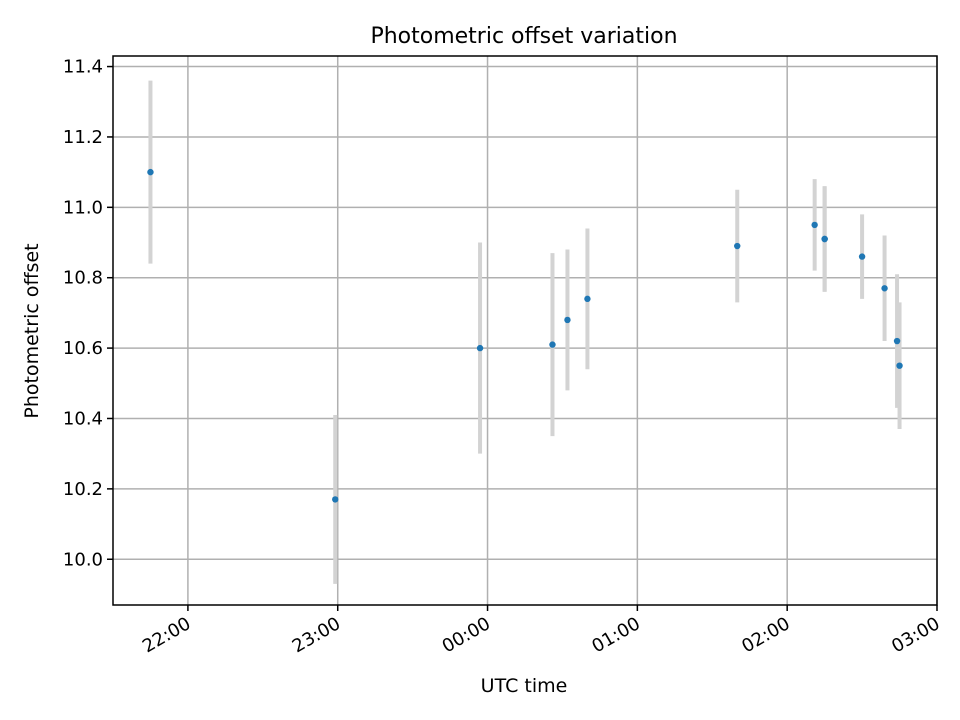  Describe the element at coordinates (83, 278) in the screenshot. I see `y-tick-label: 10.8` at that location.